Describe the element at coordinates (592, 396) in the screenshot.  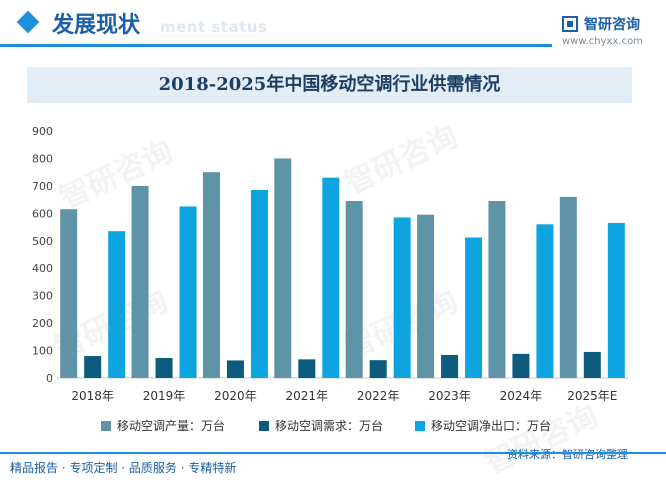
I see `x-tick-label: 2025年E` at that location.